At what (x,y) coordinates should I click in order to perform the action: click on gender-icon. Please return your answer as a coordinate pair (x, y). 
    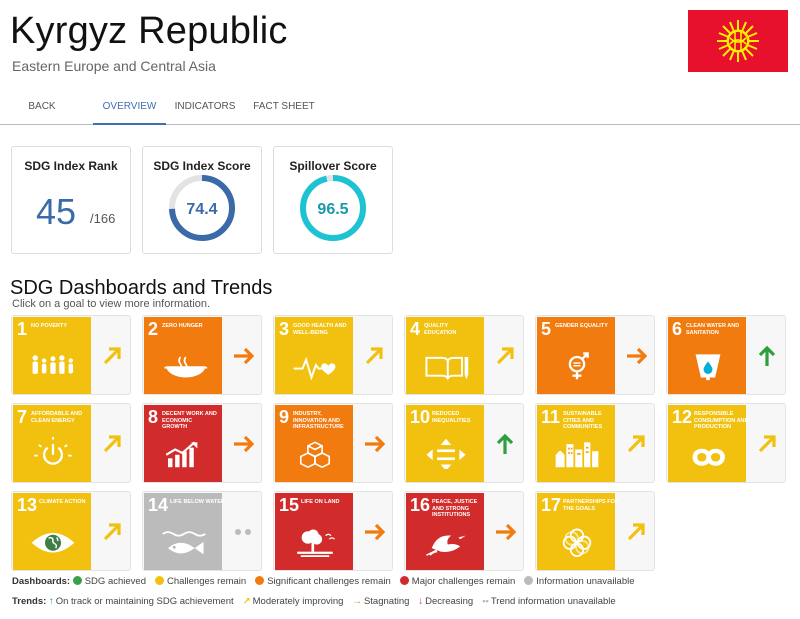
    Looking at the image, I should click on (578, 366).